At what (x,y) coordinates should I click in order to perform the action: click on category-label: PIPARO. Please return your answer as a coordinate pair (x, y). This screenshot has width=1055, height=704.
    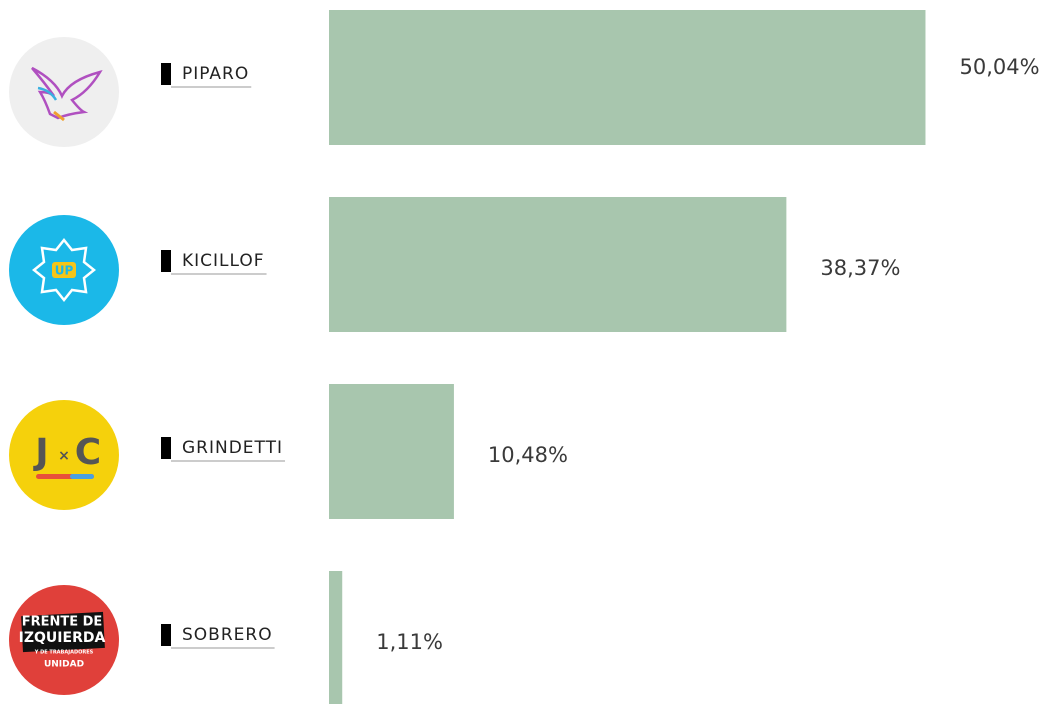
    Looking at the image, I should click on (215, 74).